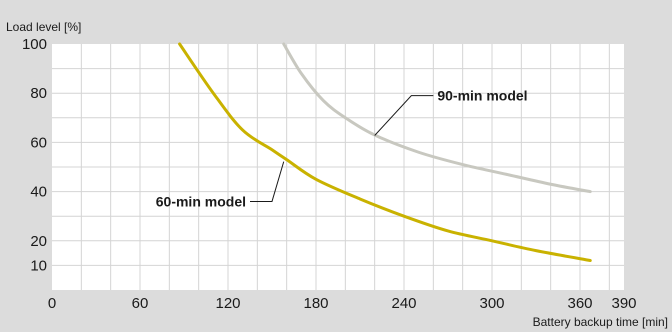 Image resolution: width=672 pixels, height=332 pixels. What do you see at coordinates (38, 265) in the screenshot?
I see `y-tick-label: 10` at bounding box center [38, 265].